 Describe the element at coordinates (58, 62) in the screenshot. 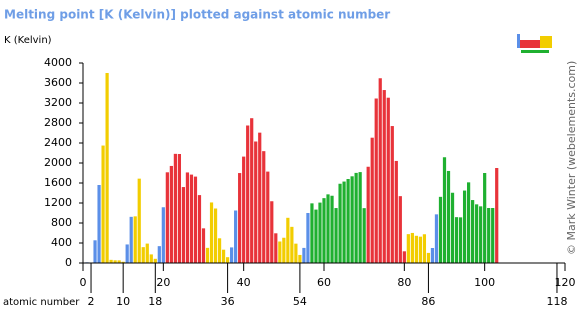

I see `y-tick-label: 4000` at that location.